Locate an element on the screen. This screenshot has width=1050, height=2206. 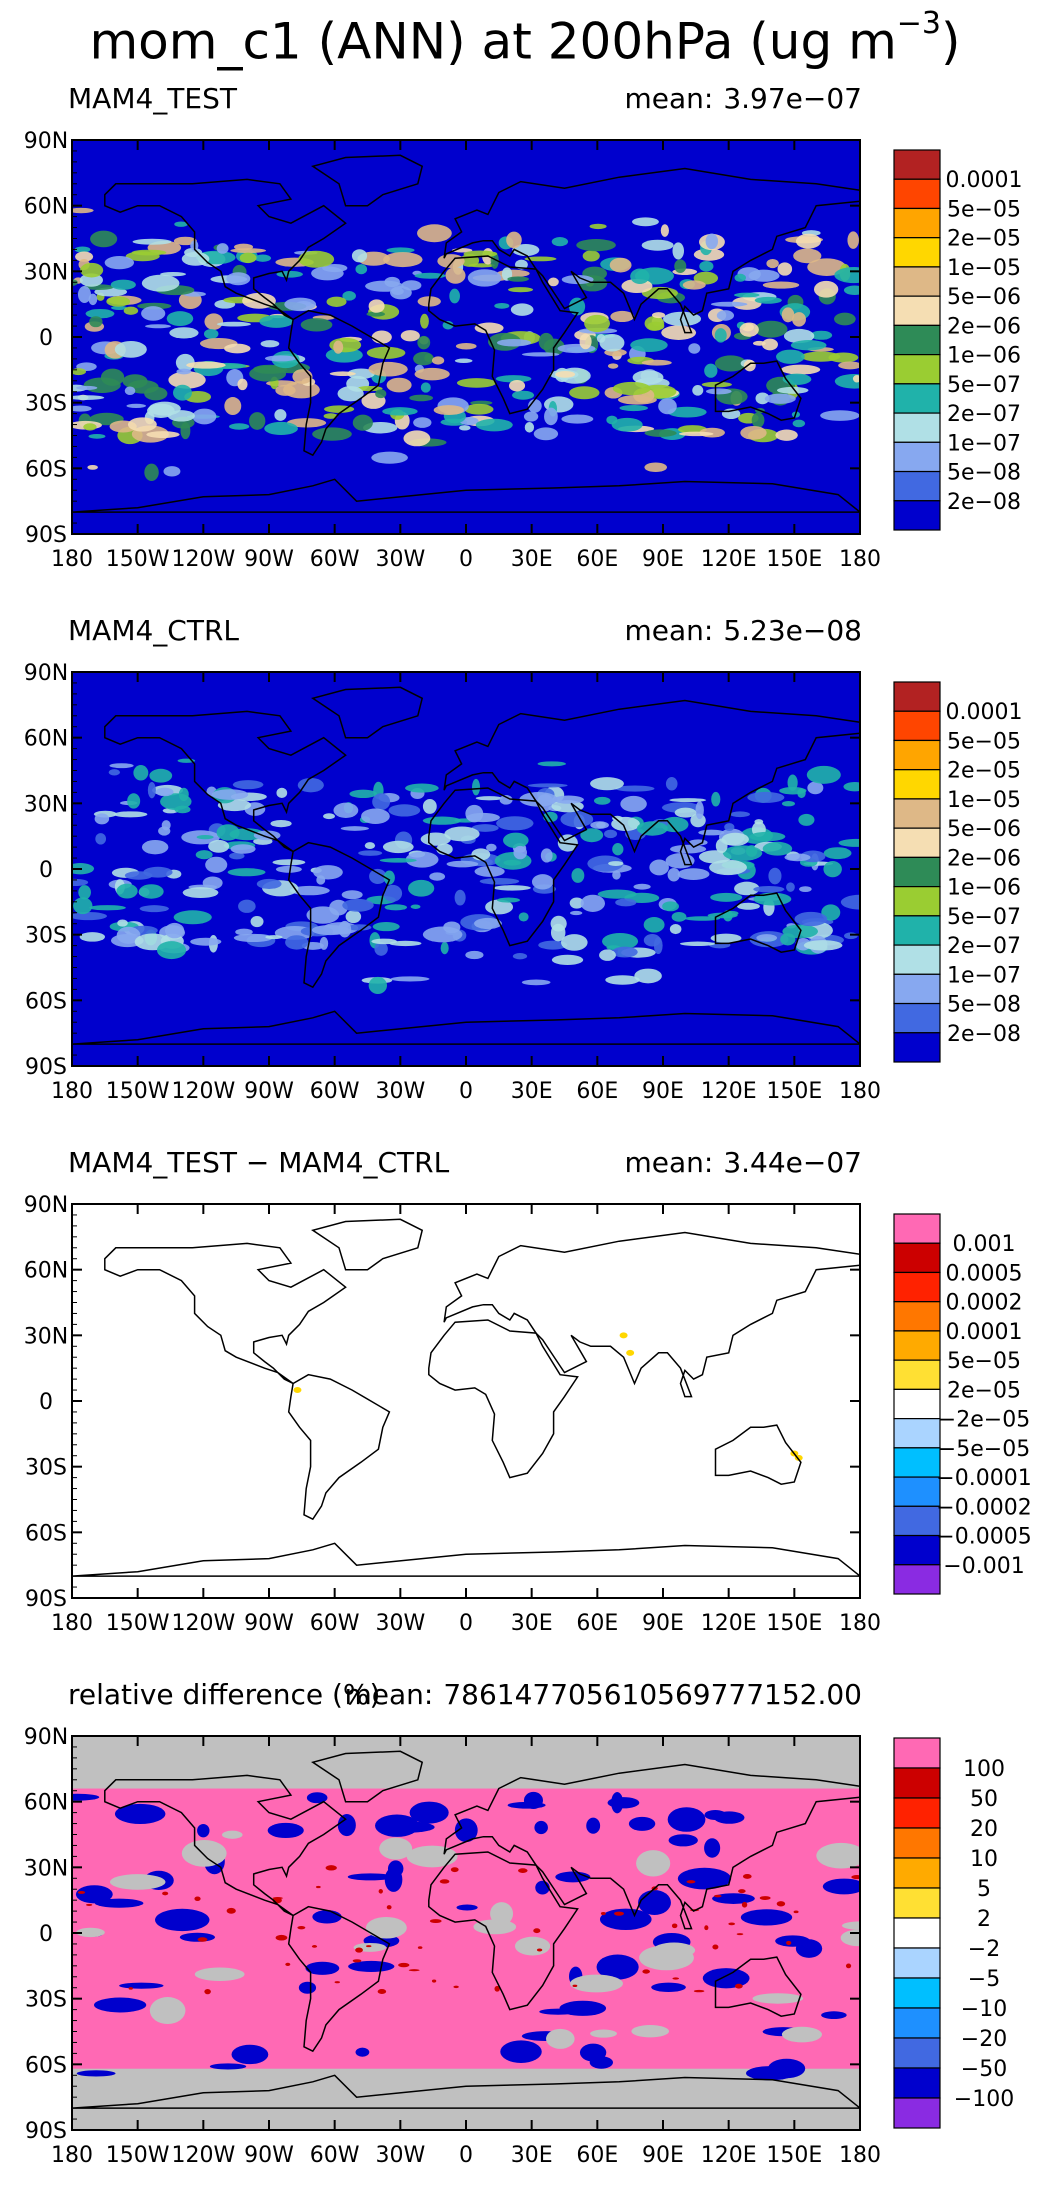
colorbar-label: 2e−08 is located at coordinates (984, 502).